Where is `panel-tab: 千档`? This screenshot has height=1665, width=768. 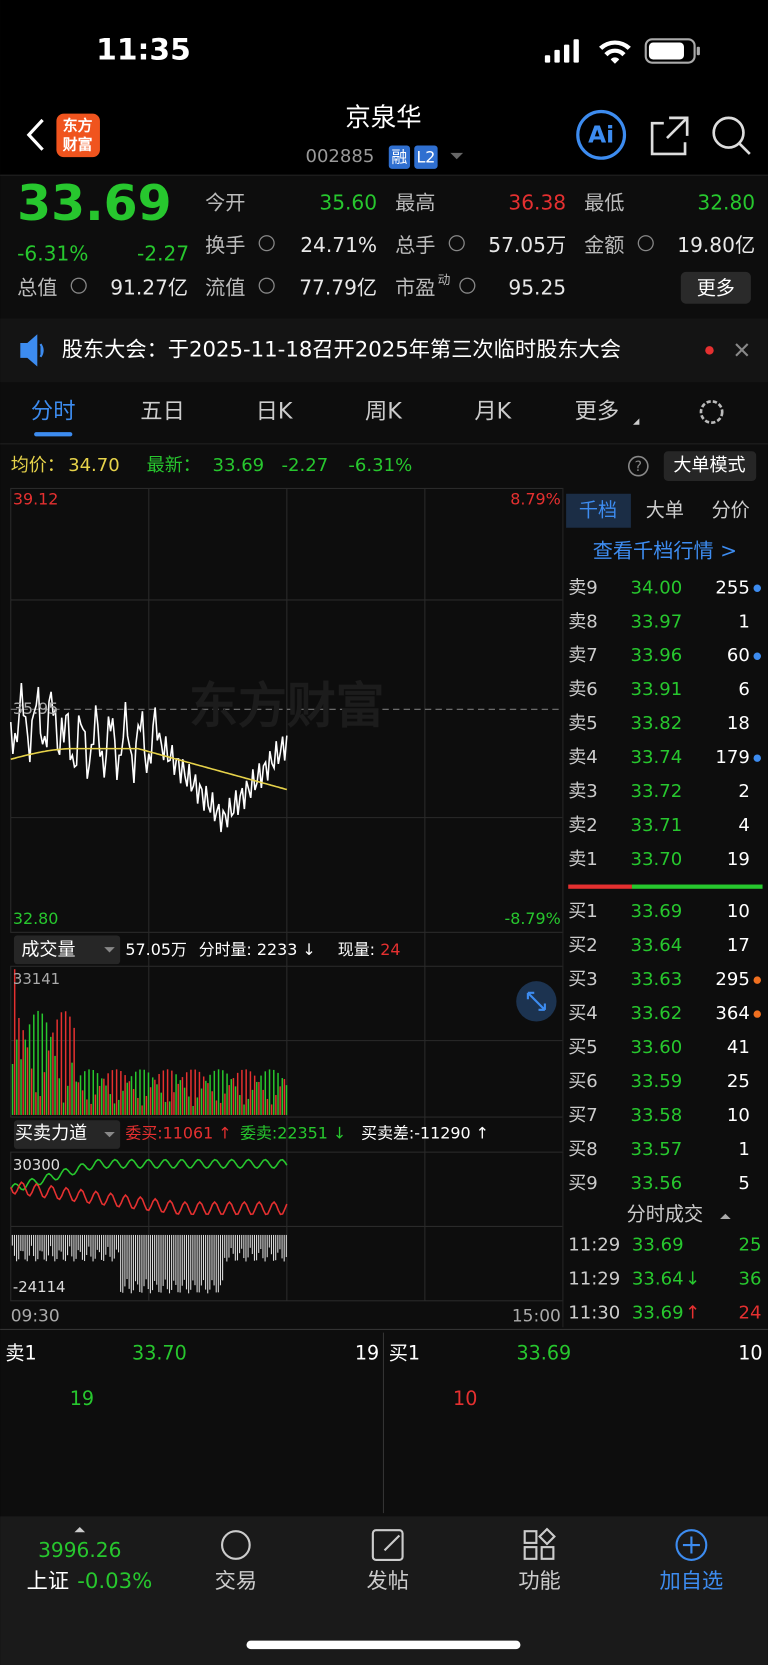
panel-tab: 千档 is located at coordinates (598, 509).